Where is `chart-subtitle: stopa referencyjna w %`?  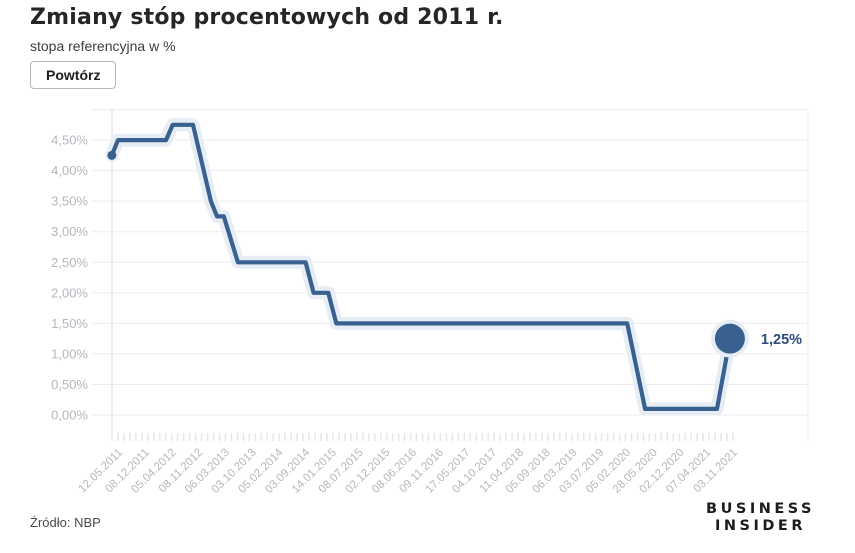
chart-subtitle: stopa referencyjna w % is located at coordinates (103, 46).